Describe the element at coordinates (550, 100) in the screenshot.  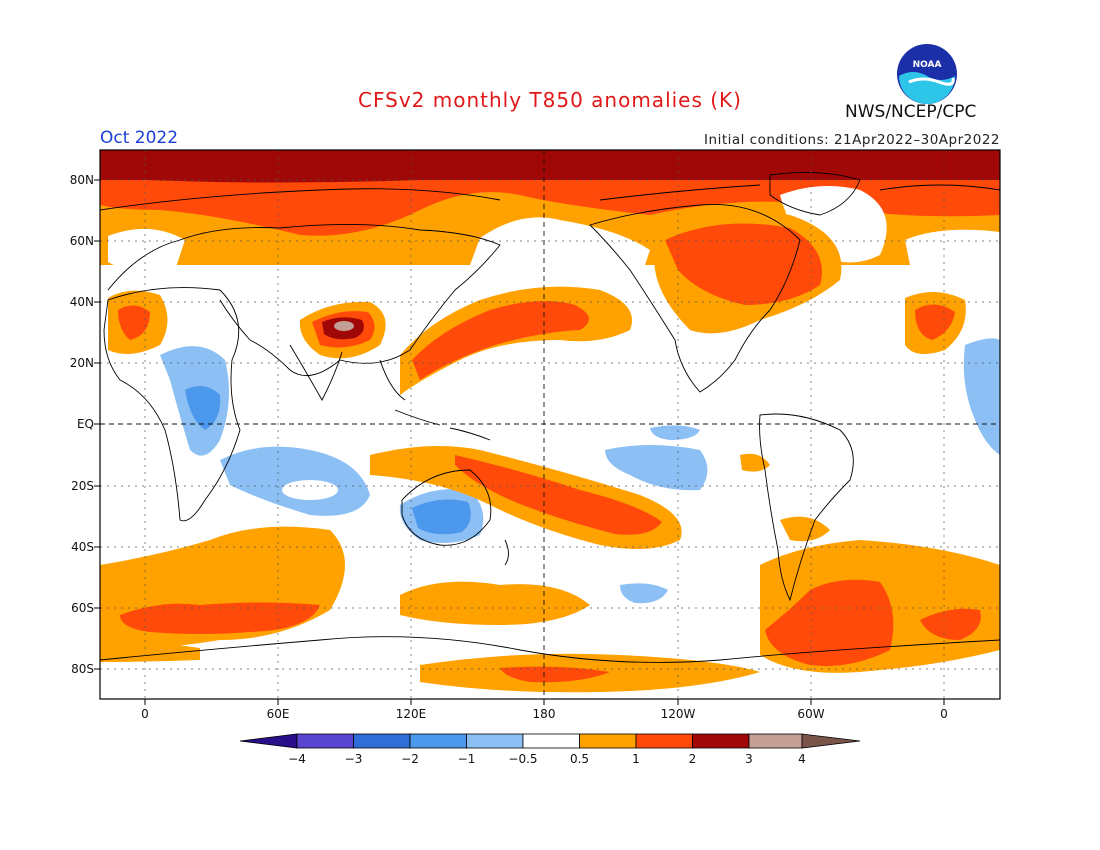
I see `map-title: CFSv2 monthly T850 anomalies (K)` at that location.